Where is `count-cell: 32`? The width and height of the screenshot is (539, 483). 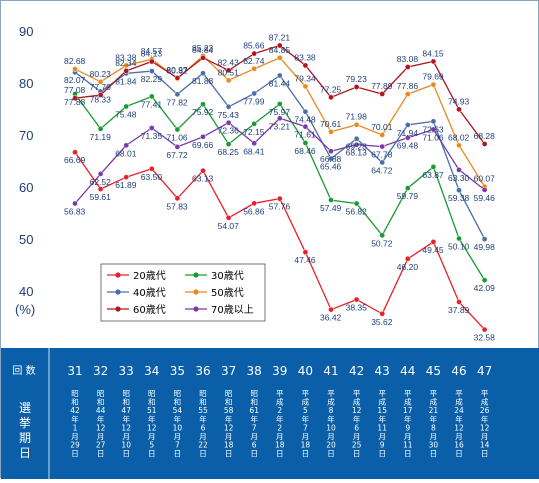
count-cell: 32 is located at coordinates (100, 371).